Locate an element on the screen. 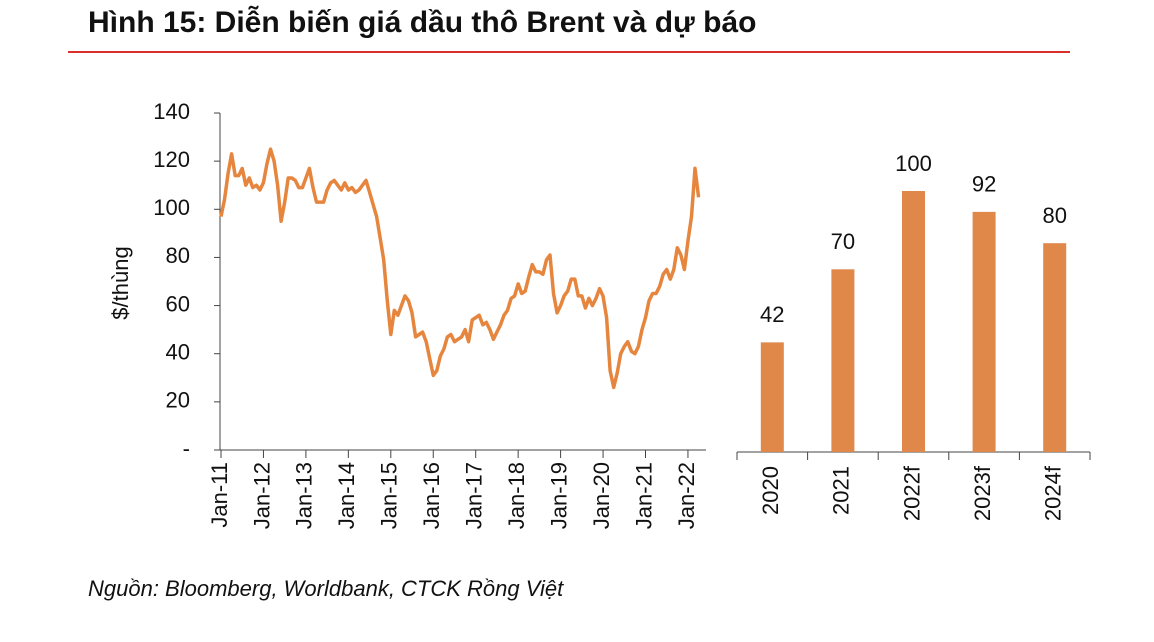  y-tick-label: 20 is located at coordinates (178, 400).